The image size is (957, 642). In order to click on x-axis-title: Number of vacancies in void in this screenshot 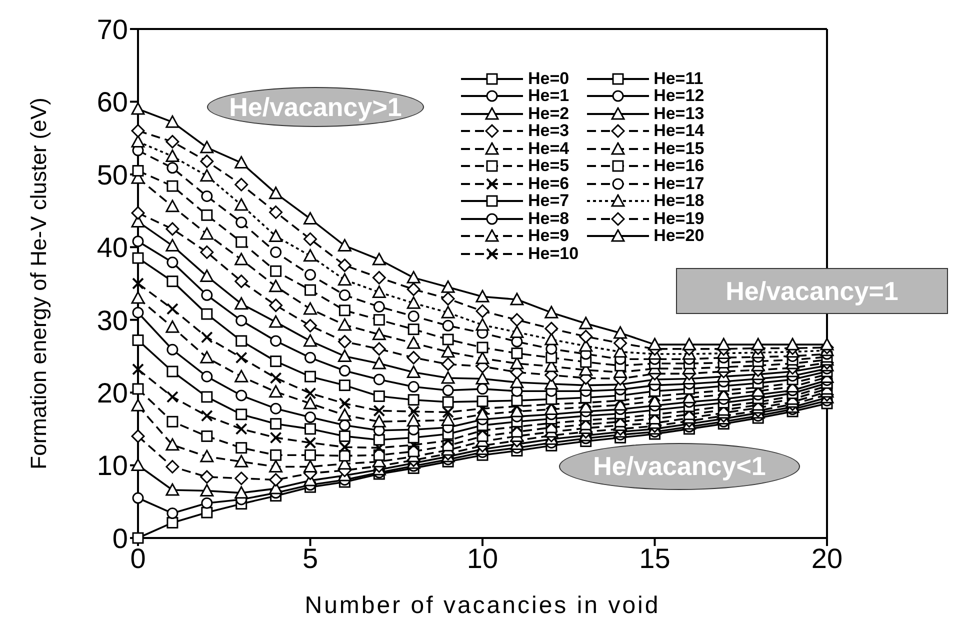, I will do `click(482, 605)`.